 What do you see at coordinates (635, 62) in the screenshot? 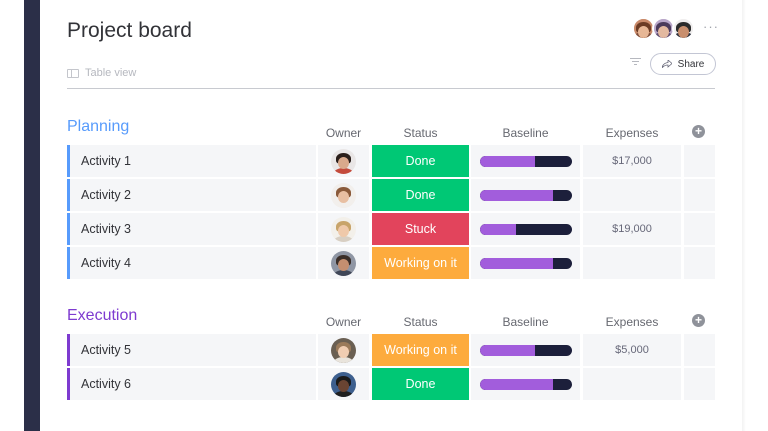
I see `filter-icon` at bounding box center [635, 62].